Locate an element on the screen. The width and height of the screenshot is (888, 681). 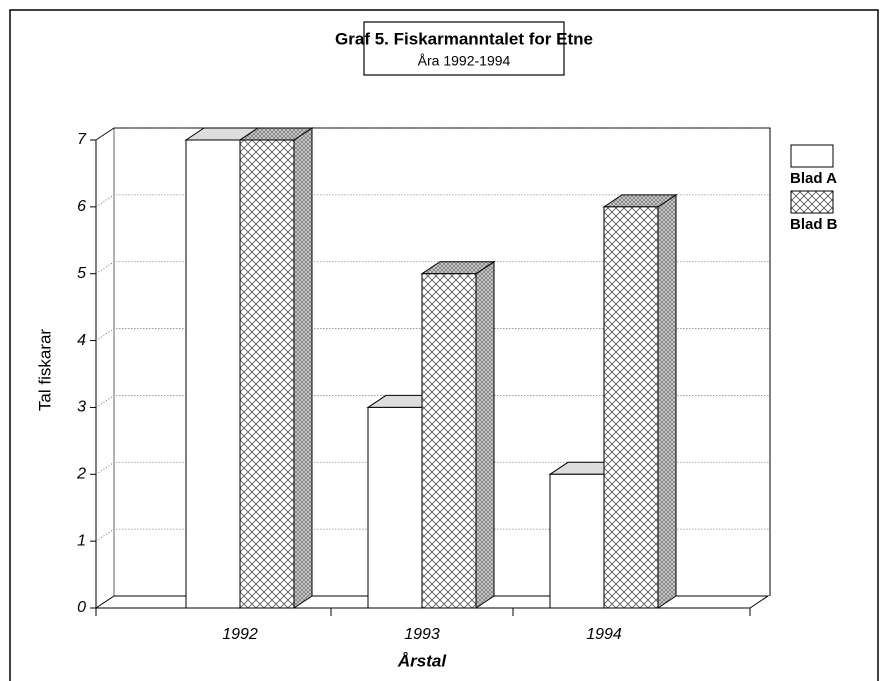
x-axis-title: Årstal is located at coordinates (422, 660).